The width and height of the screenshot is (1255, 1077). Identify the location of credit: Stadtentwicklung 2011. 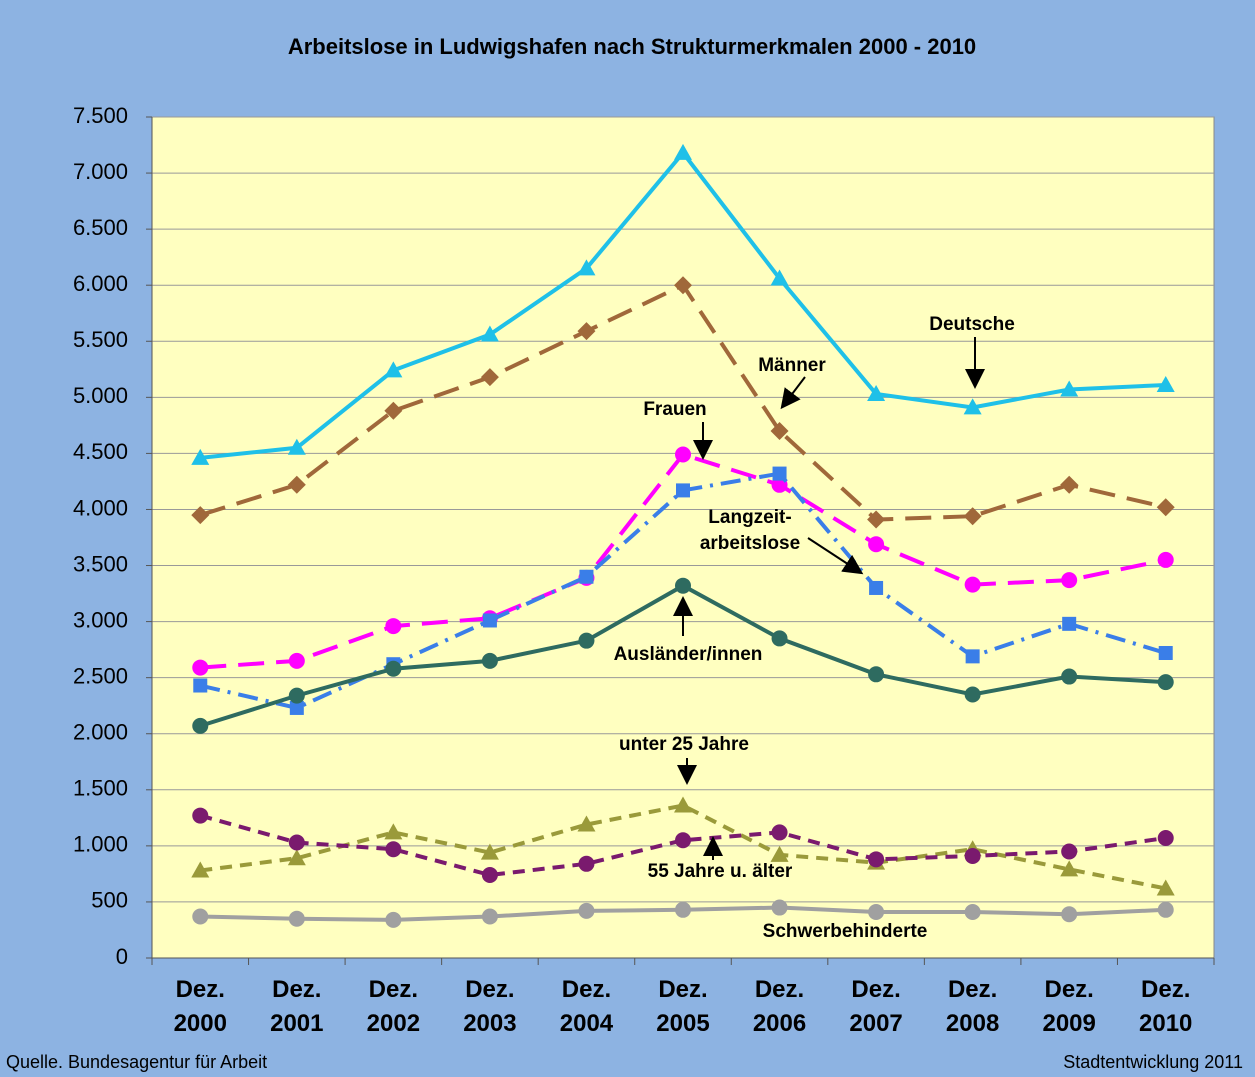
(1153, 1062).